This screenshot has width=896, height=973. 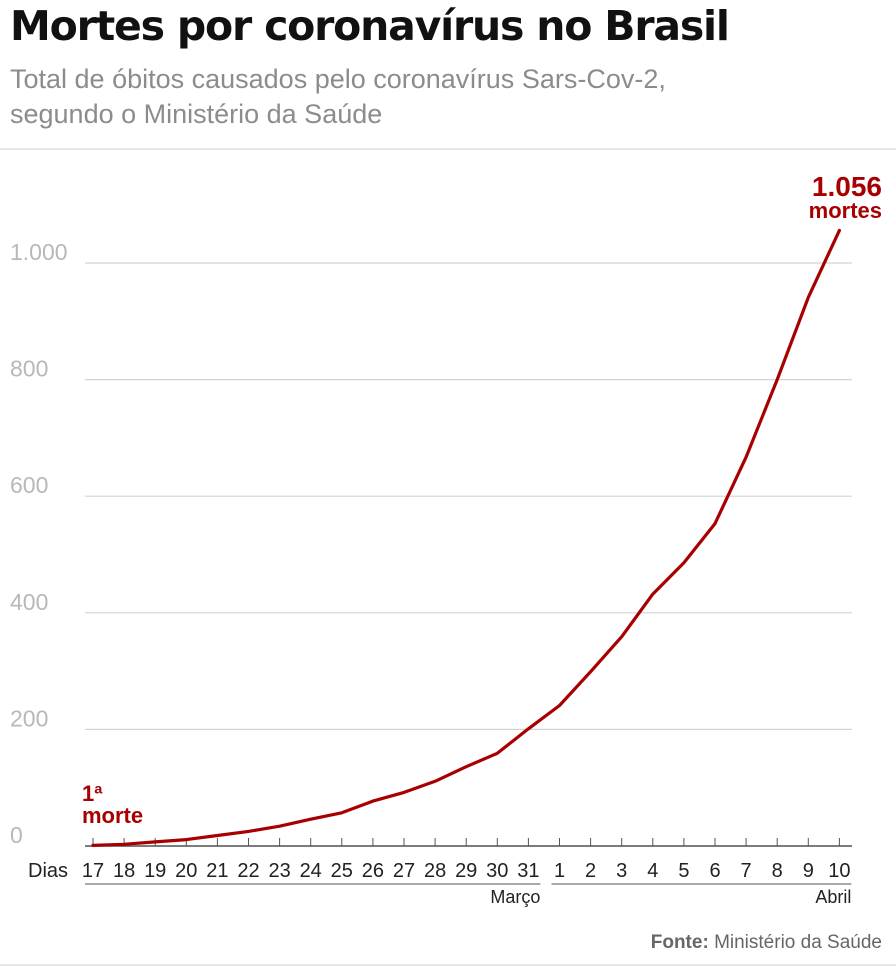 What do you see at coordinates (373, 871) in the screenshot?
I see `x-tick-label: 26` at bounding box center [373, 871].